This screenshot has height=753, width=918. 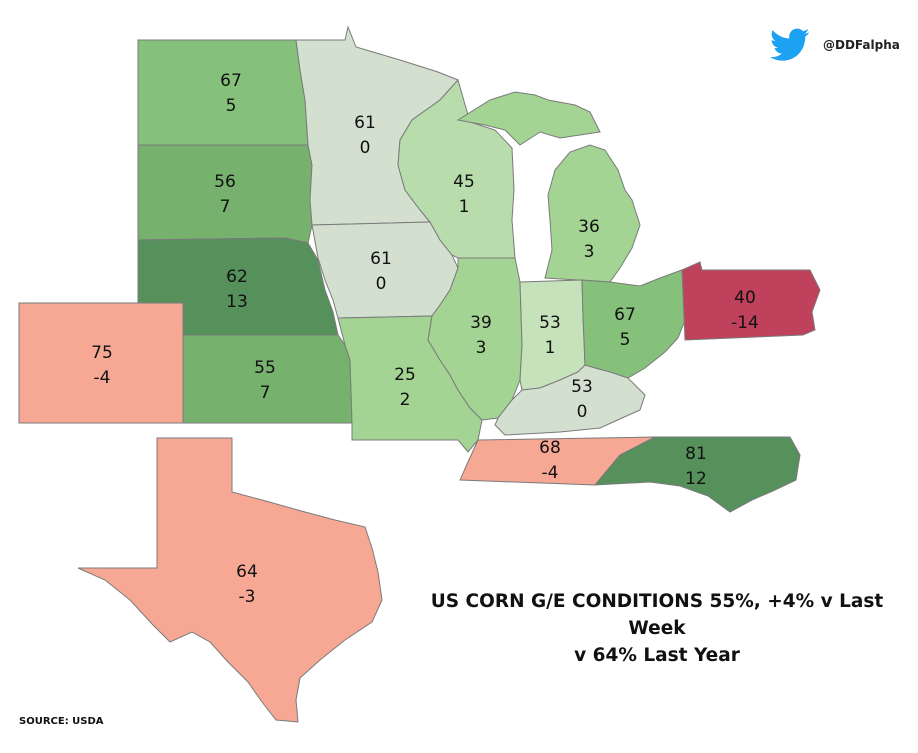 What do you see at coordinates (745, 298) in the screenshot?
I see `pa-ge-label: 40` at bounding box center [745, 298].